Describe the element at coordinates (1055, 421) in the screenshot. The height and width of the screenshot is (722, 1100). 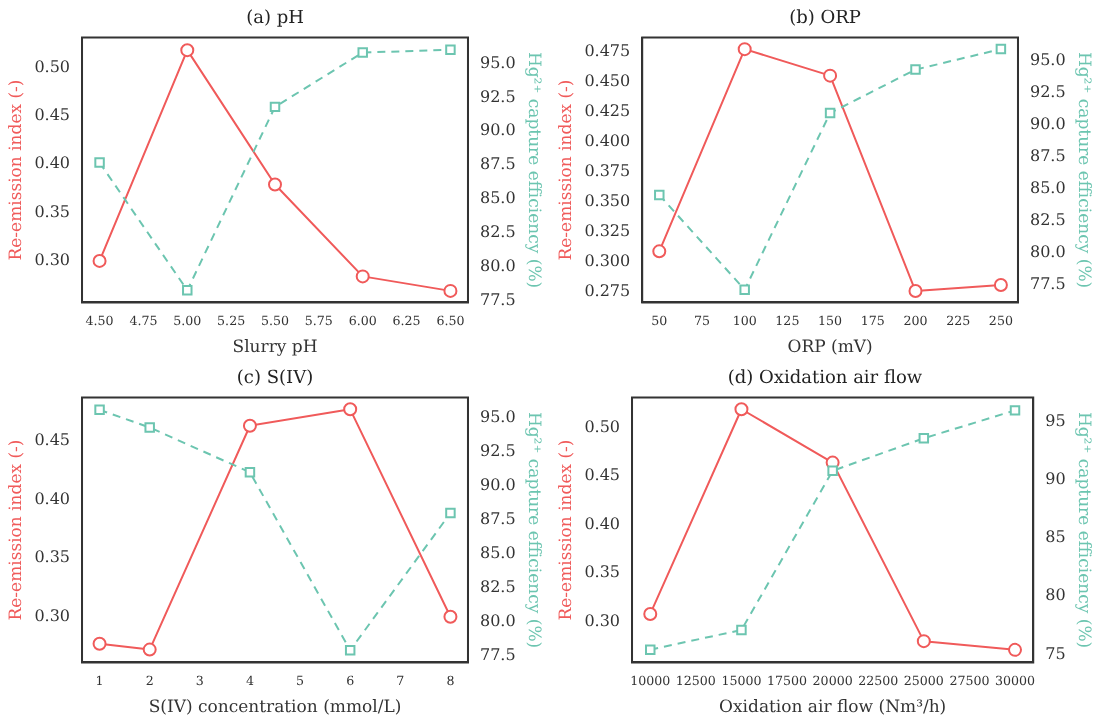
I see `y2-tick-label: 95` at that location.